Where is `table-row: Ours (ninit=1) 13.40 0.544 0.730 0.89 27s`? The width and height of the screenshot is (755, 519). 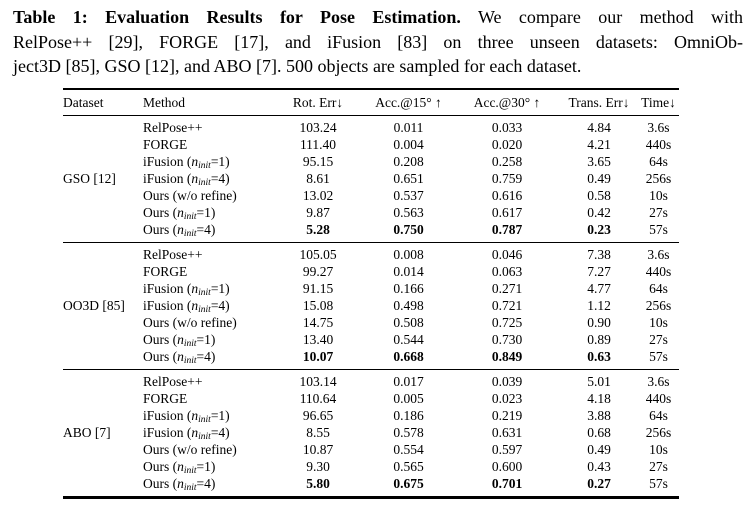
table-row: Ours (ninit=1) 13.40 0.544 0.730 0.89 27s is located at coordinates (371, 340).